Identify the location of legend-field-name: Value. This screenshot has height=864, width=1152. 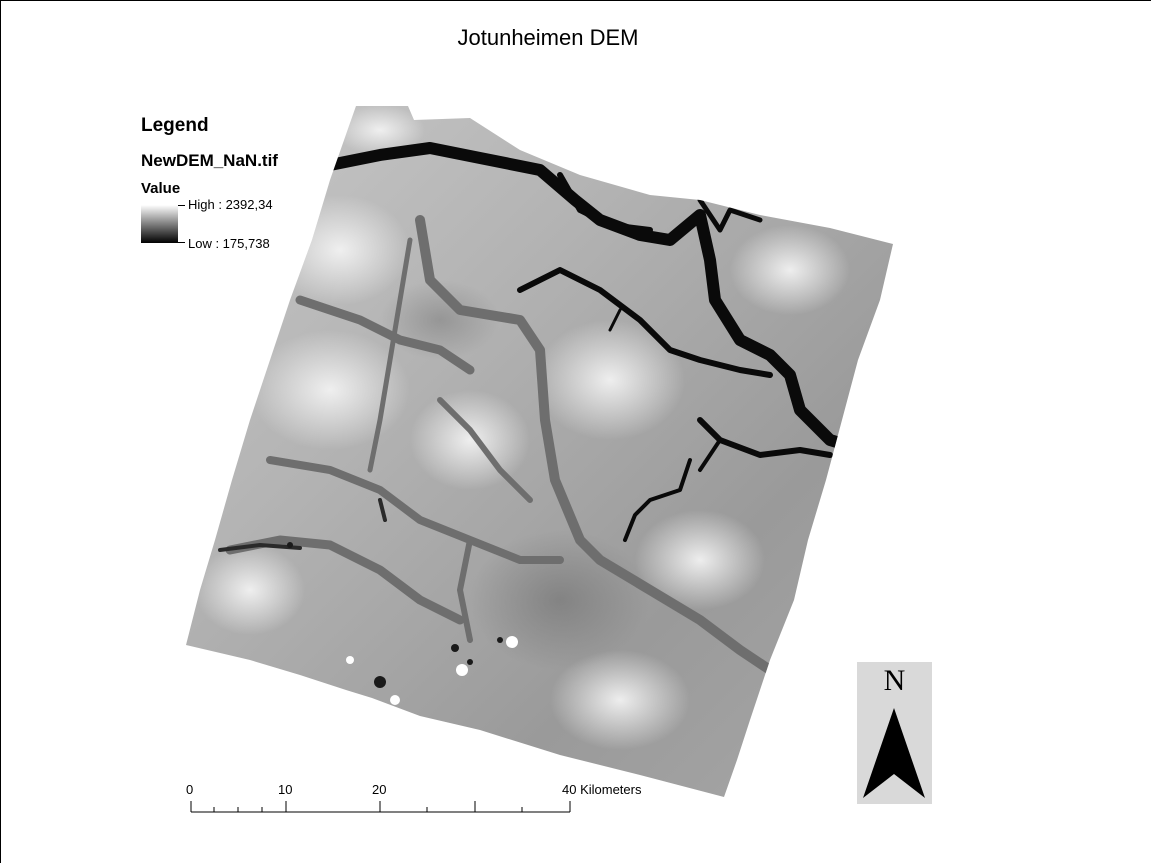
(161, 188).